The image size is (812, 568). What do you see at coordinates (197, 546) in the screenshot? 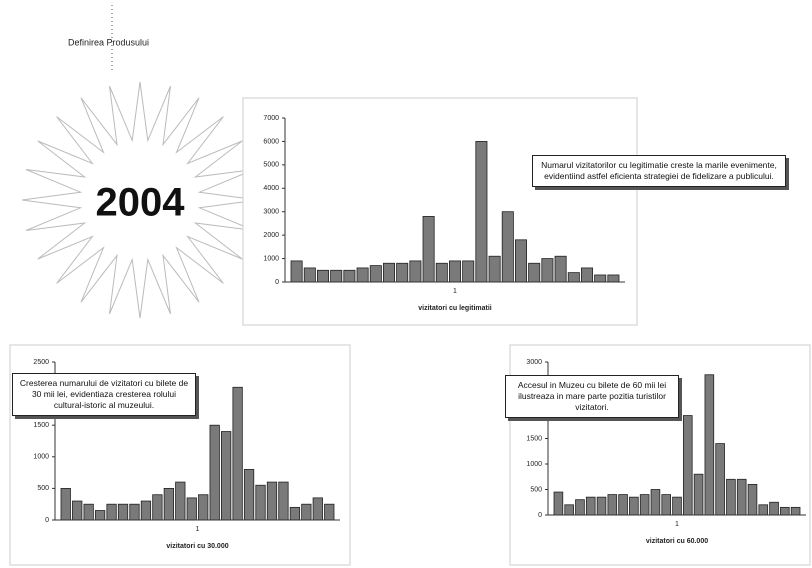
I see `x-axis-label: vizitatori cu 30.000` at bounding box center [197, 546].